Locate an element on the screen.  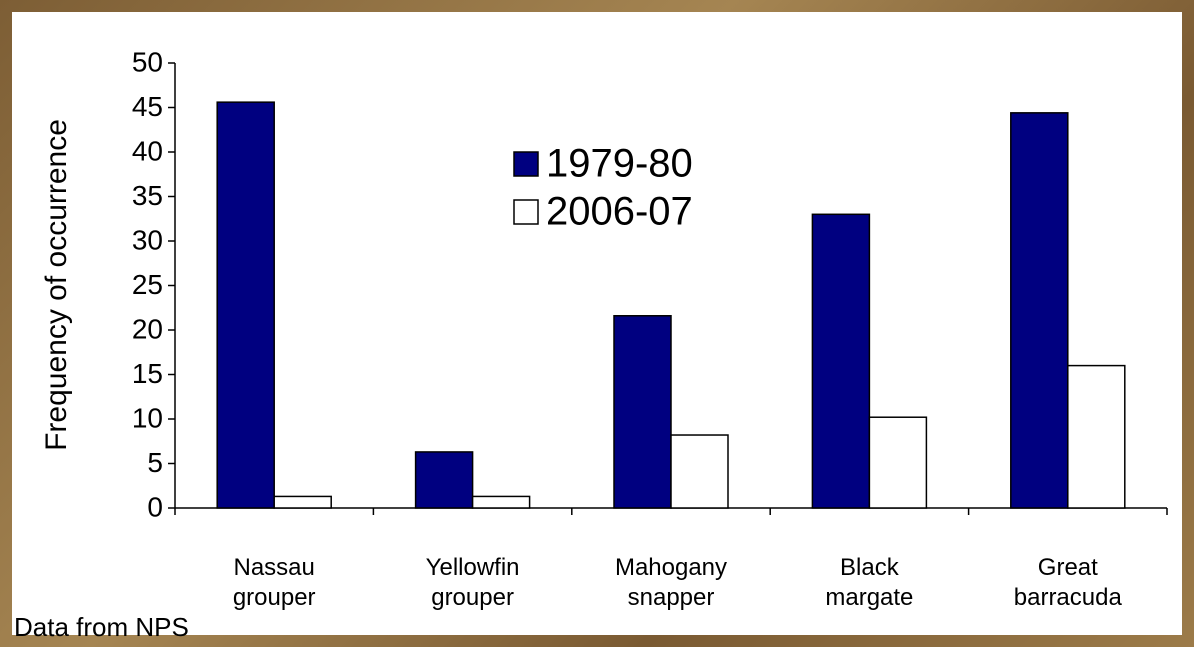
y-tick-label: 15 is located at coordinates (147, 373).